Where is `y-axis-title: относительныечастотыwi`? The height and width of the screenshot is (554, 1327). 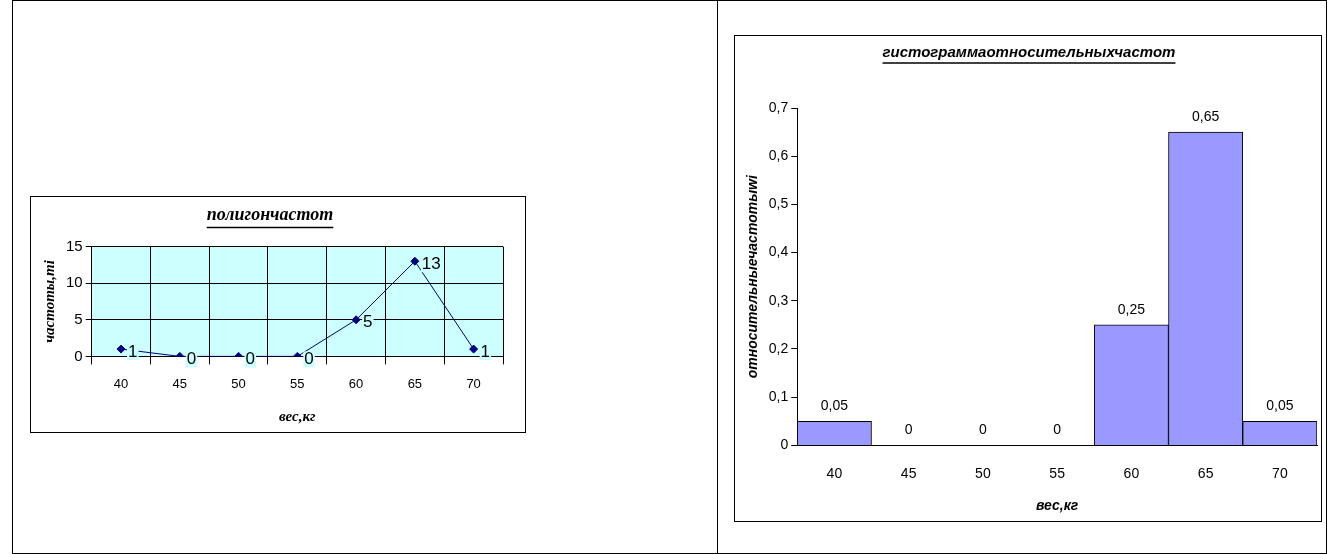 y-axis-title: относительныечастотыwi is located at coordinates (752, 276).